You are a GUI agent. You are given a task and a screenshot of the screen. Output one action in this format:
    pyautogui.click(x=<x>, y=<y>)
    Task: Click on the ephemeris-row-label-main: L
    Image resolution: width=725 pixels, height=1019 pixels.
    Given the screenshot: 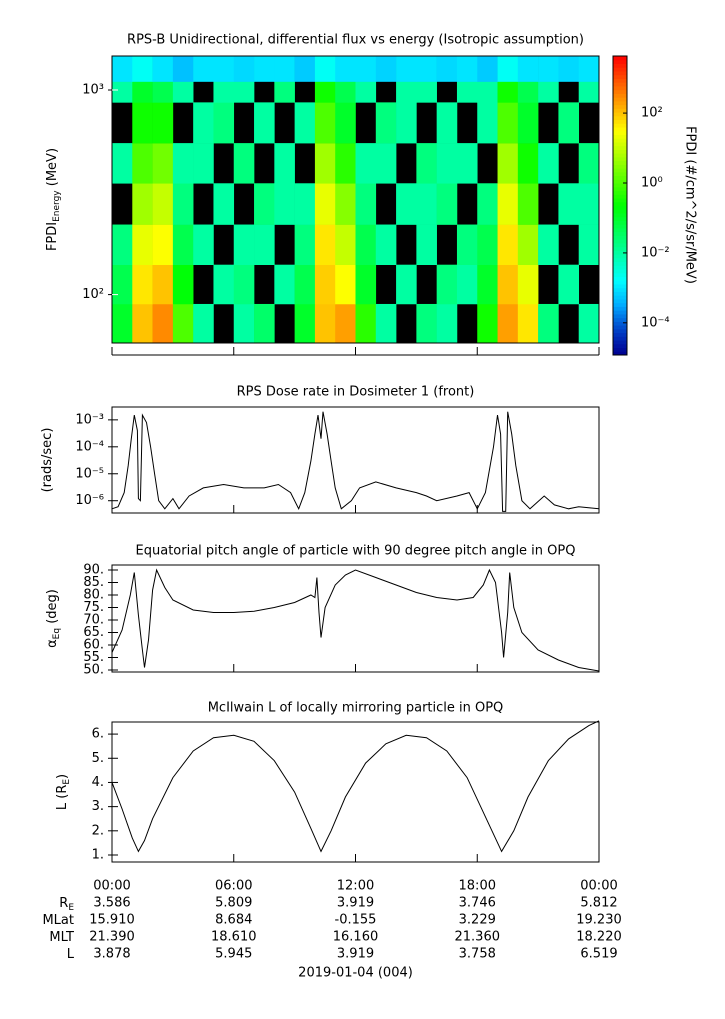 What is the action you would take?
    pyautogui.click(x=71, y=954)
    